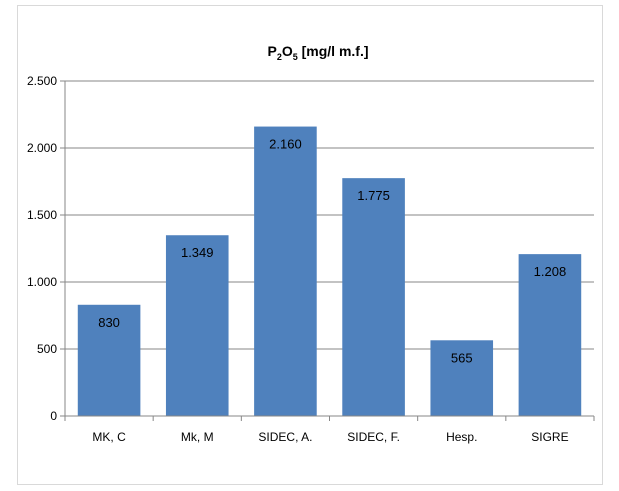 Image resolution: width=619 pixels, height=491 pixels. I want to click on chart-title: P2O5 [mg/l m.f.], so click(317, 52).